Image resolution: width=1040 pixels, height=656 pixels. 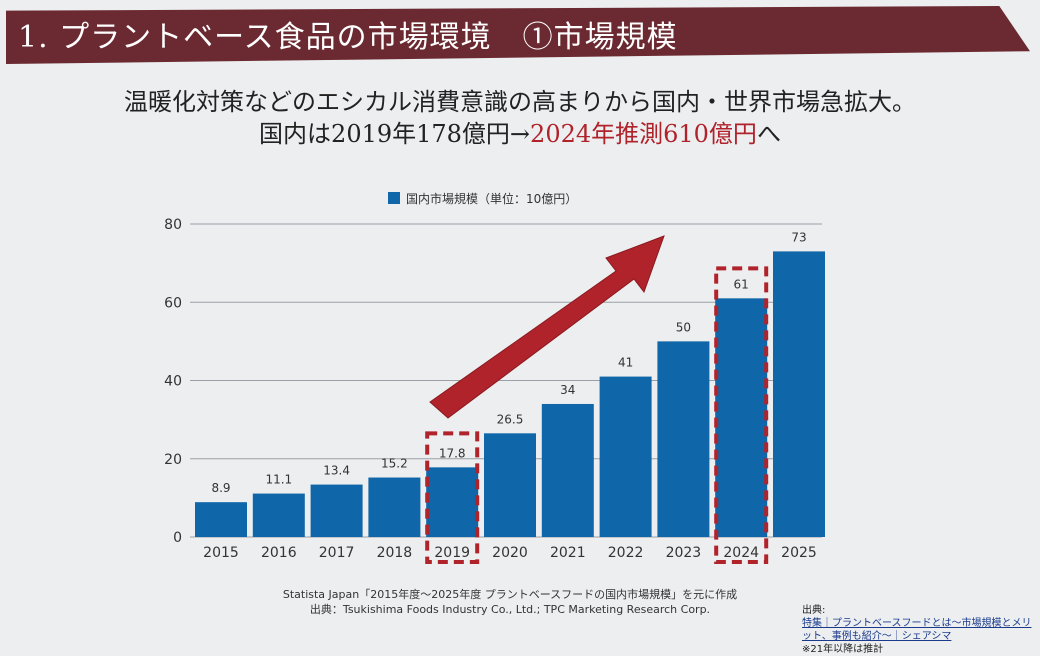 I want to click on subtitle-line2: 国内は2019年178億円→2024年推測610億円へ, so click(x=520, y=131).